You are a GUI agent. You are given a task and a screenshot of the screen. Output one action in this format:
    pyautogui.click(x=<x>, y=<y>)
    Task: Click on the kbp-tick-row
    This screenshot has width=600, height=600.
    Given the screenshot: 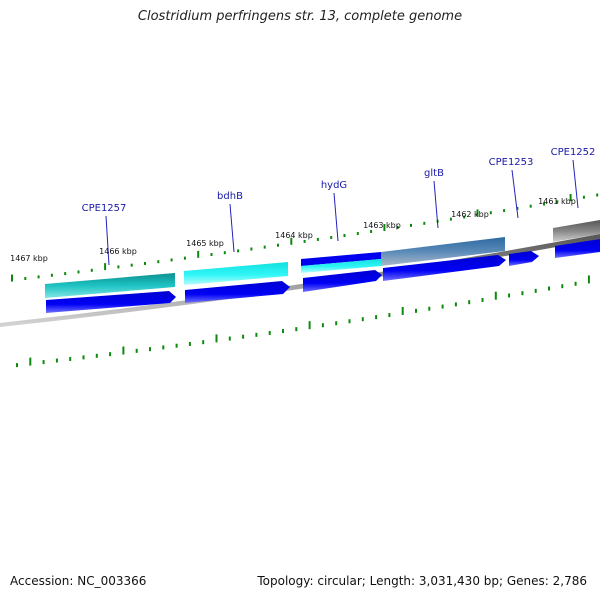 What is the action you would take?
    pyautogui.click(x=305, y=237)
    